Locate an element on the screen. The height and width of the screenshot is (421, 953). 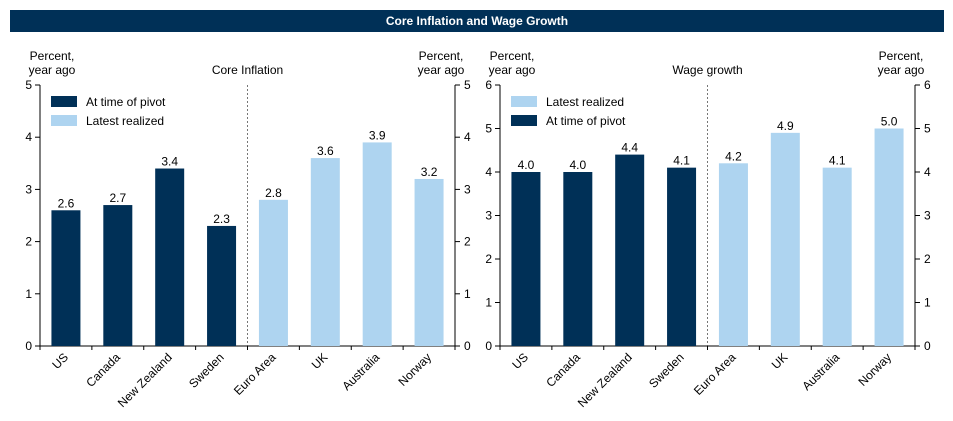
wage-ytick-label-right: 3 is located at coordinates (927, 216).